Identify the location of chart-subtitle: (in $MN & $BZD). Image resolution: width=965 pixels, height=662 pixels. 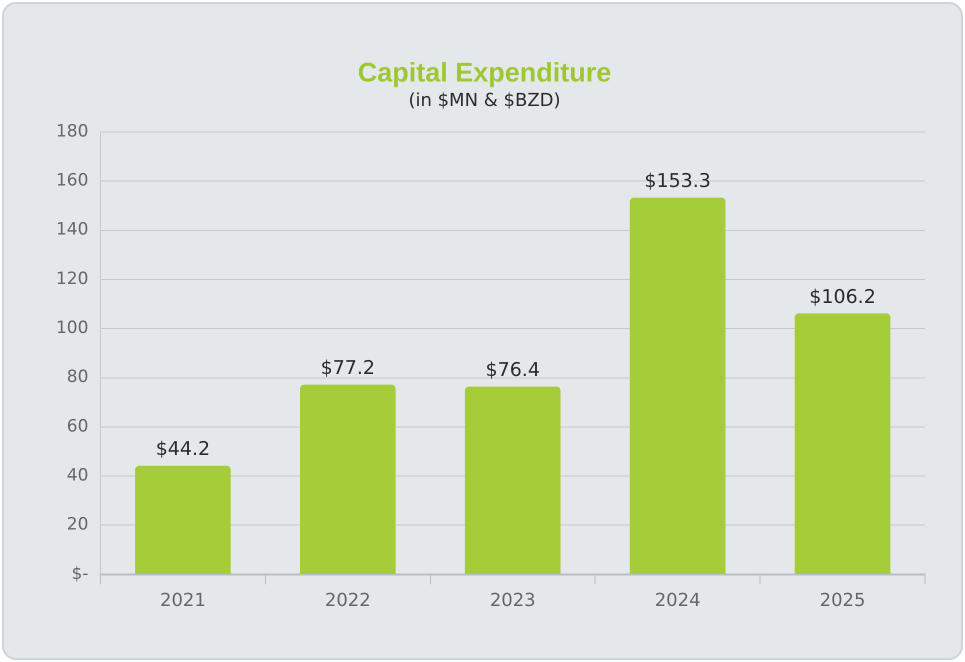
(484, 100).